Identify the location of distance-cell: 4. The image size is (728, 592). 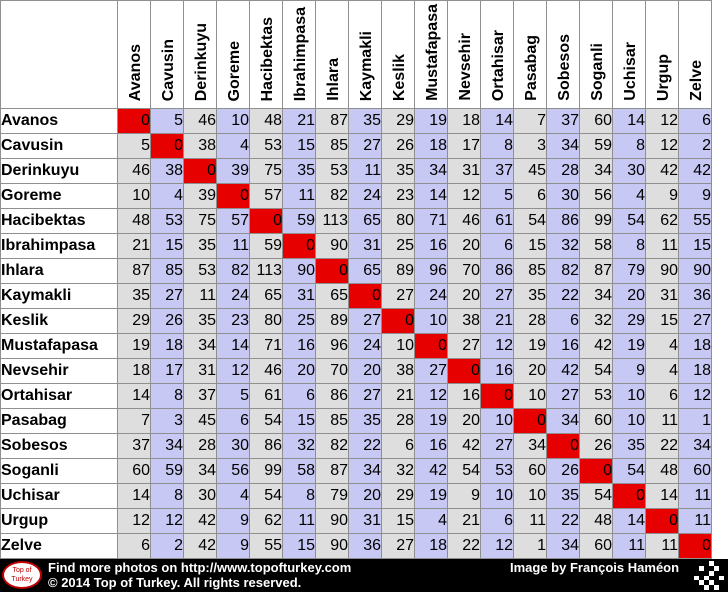
(629, 196).